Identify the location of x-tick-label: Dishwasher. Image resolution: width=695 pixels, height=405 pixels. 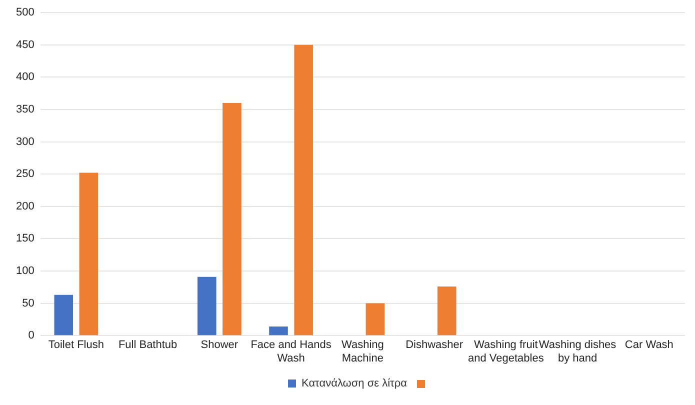
(435, 345).